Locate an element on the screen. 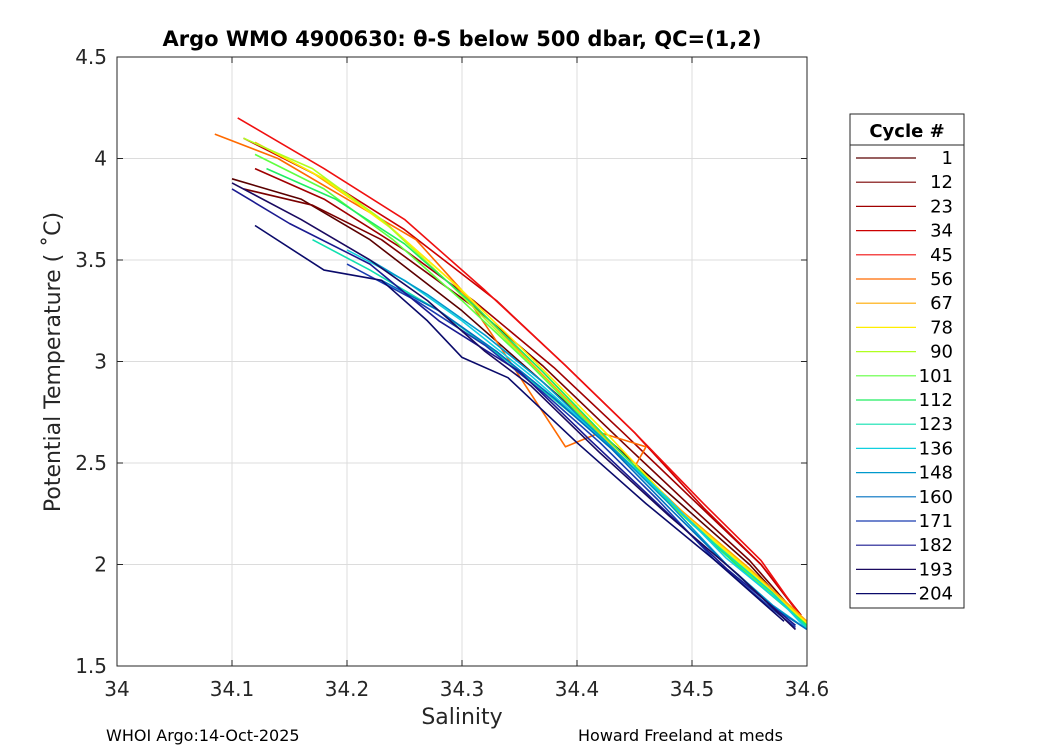 This screenshot has height=750, width=1050. legend-label-cycle-1: 1 is located at coordinates (947, 158).